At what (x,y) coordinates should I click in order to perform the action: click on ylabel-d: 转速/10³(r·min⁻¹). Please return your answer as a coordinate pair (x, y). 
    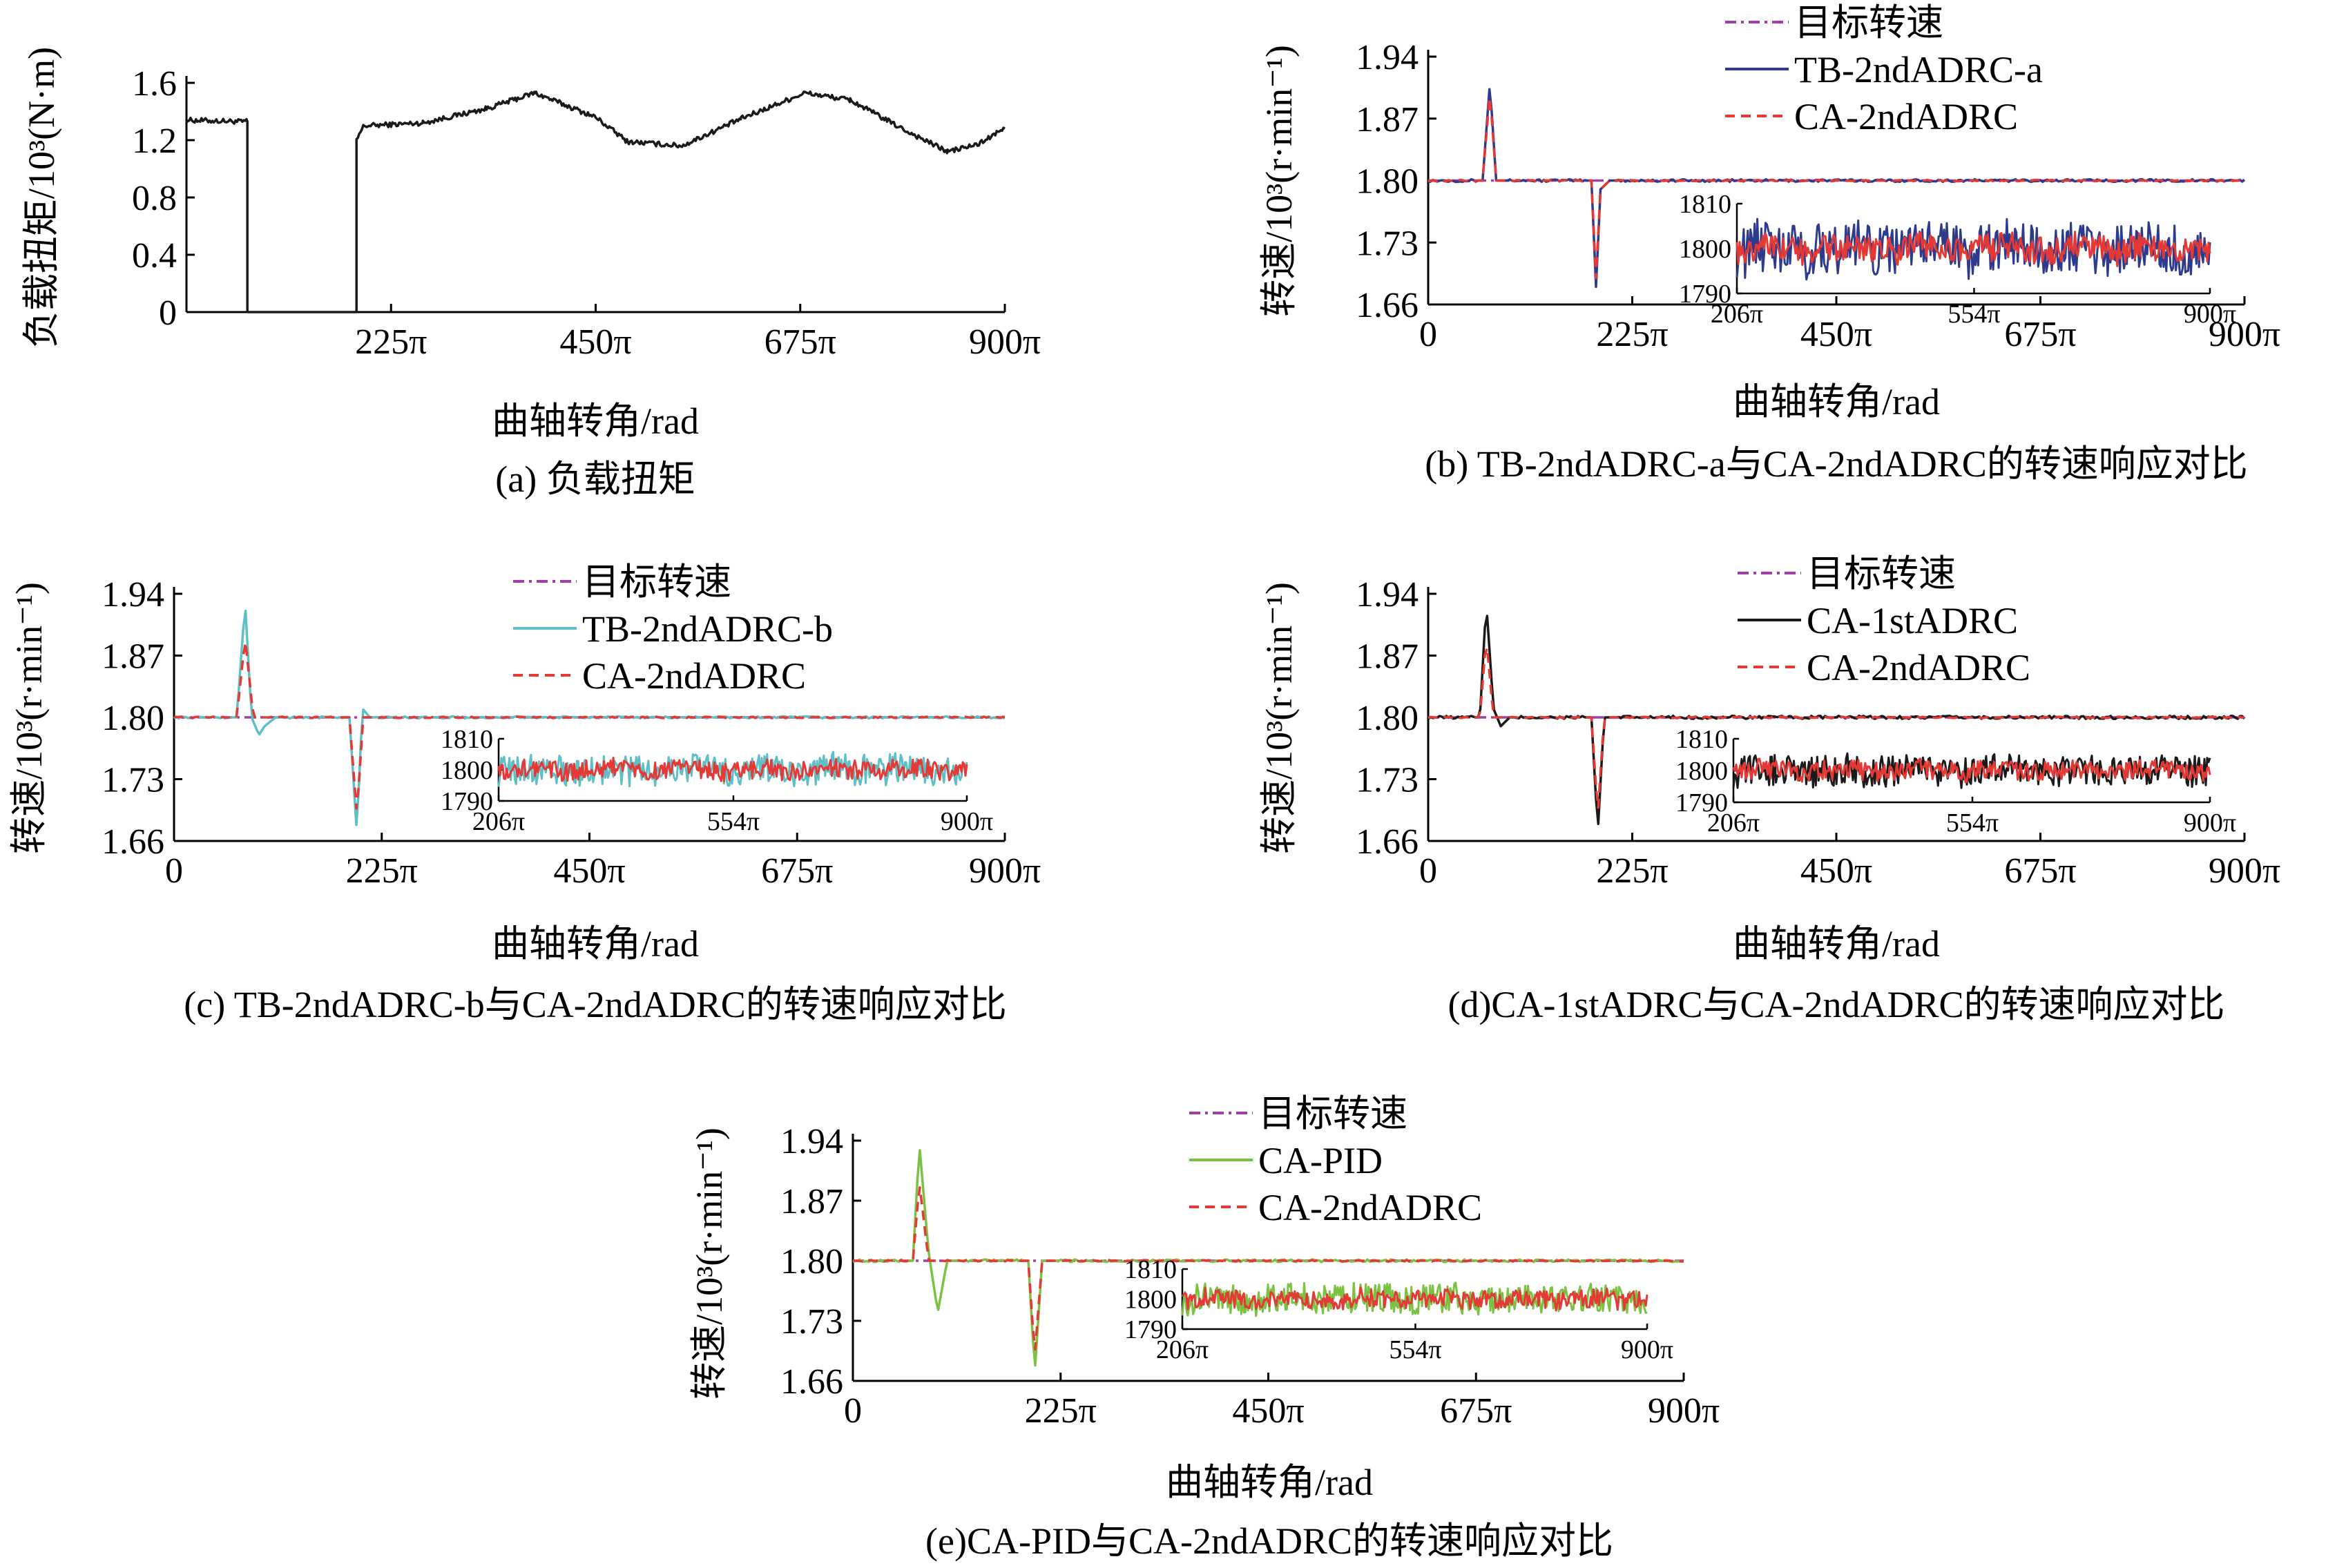
    Looking at the image, I should click on (1279, 718).